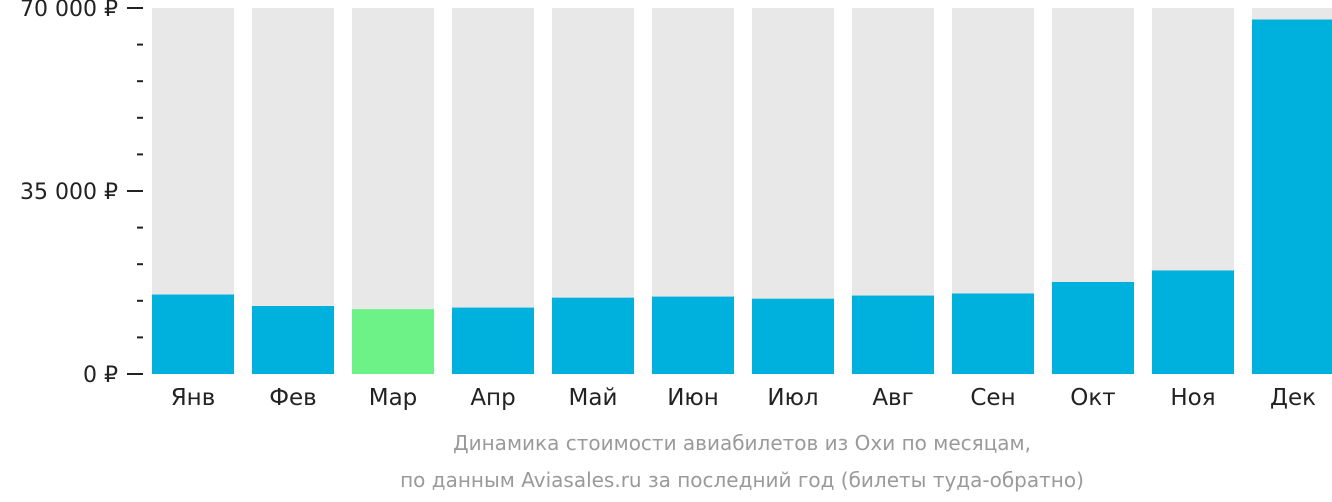 This screenshot has height=502, width=1332. What do you see at coordinates (100, 375) in the screenshot?
I see `y-tick-label: 0 ₽` at bounding box center [100, 375].